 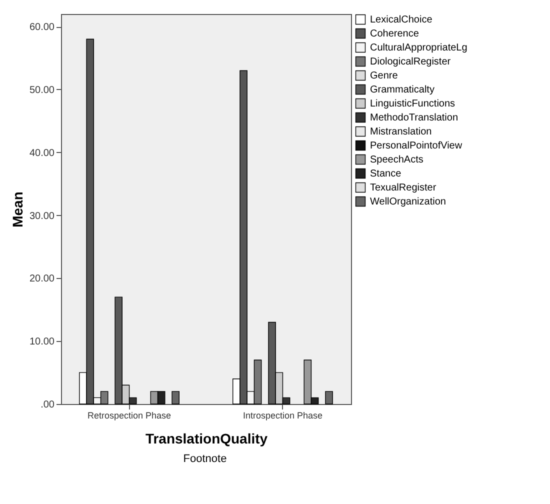 What do you see at coordinates (206, 438) in the screenshot?
I see `x-axis-title: TranslationQuality` at bounding box center [206, 438].